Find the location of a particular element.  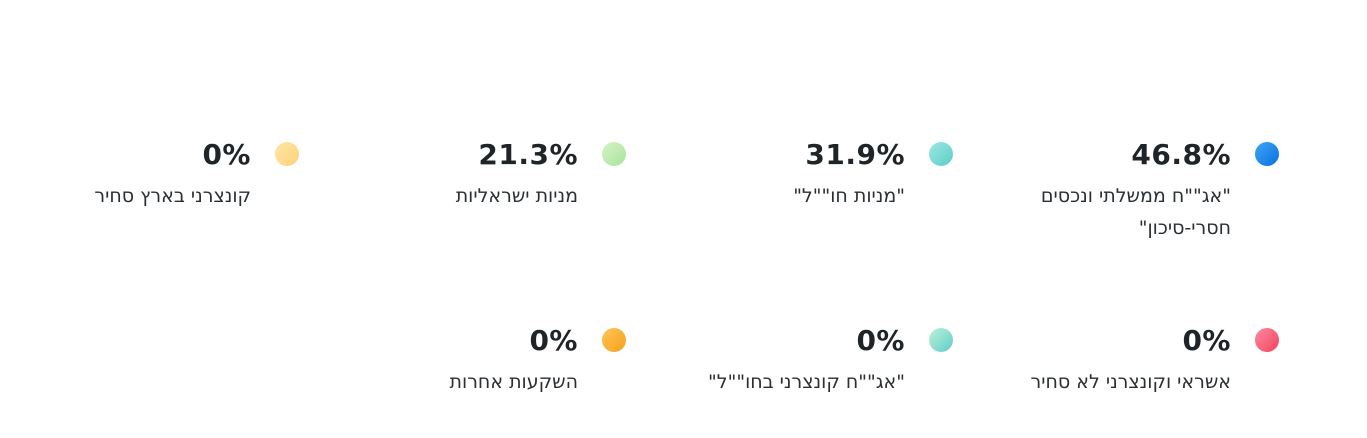

legend-item-domestic-corporate: 0% קונצרני בארץ סחיר is located at coordinates (149, 175).